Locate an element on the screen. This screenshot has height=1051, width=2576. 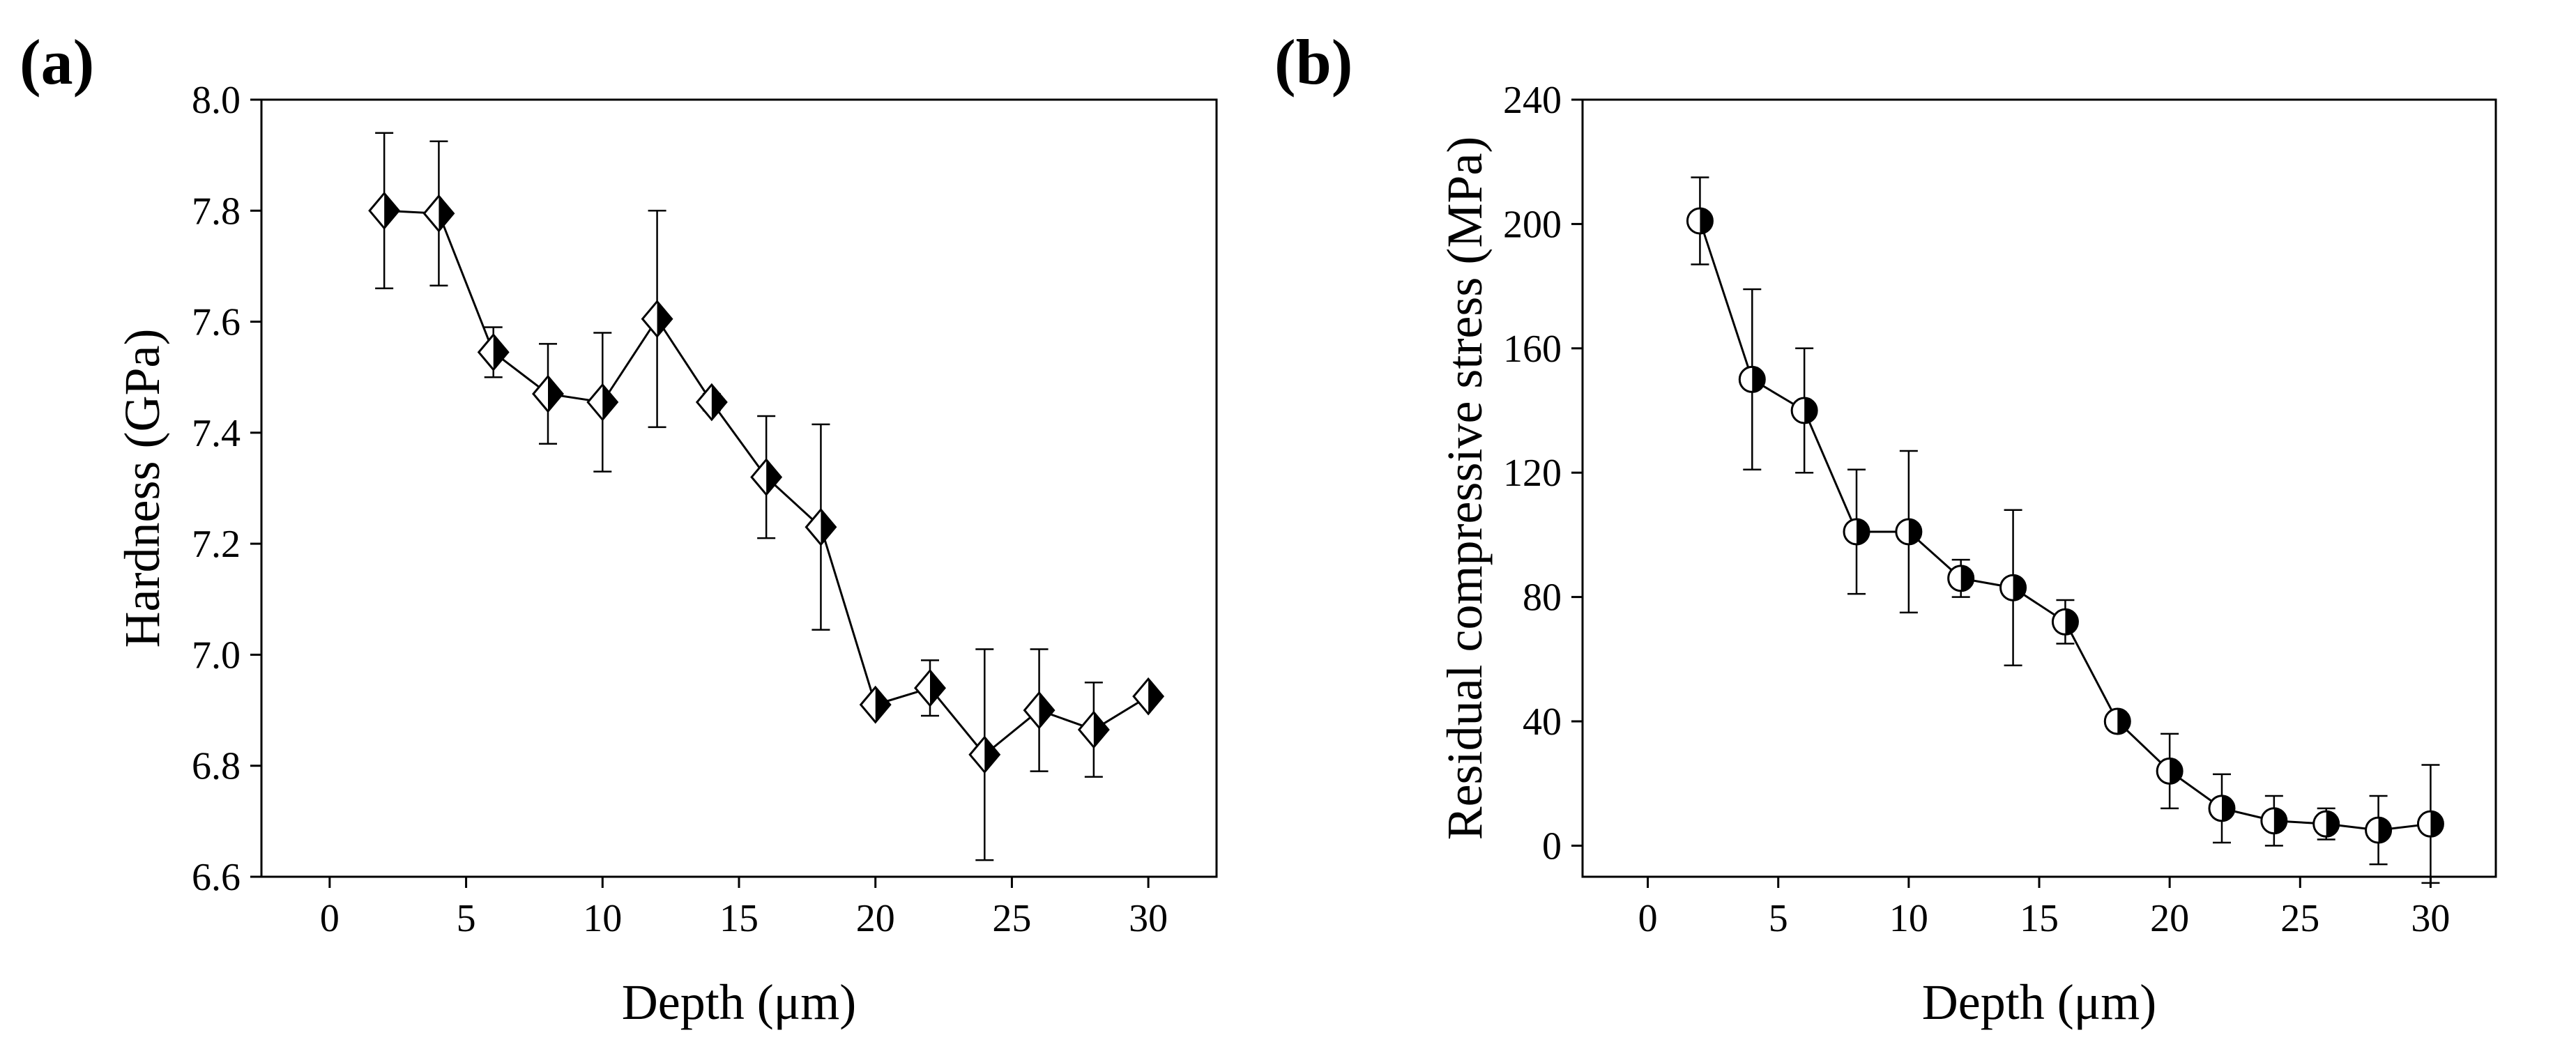
y-tick-label-b: 200 is located at coordinates (1533, 224).